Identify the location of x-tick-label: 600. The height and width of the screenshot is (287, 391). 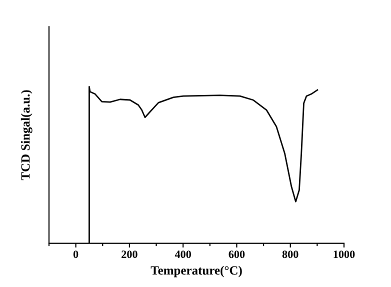
(236, 254).